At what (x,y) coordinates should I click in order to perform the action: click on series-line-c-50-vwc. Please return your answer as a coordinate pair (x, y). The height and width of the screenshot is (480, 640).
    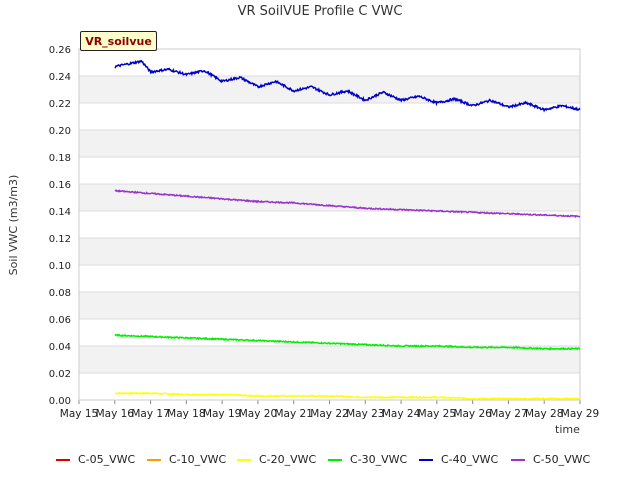
    Looking at the image, I should click on (347, 204).